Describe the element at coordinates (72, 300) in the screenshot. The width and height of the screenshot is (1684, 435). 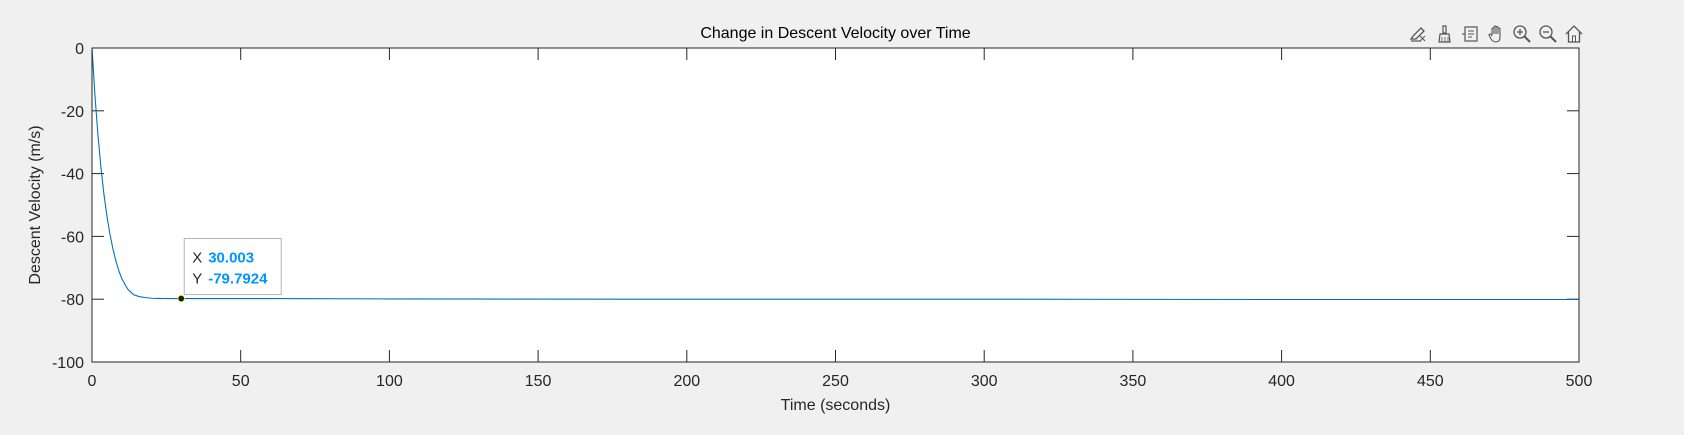
I see `y-tick-label: -80` at that location.